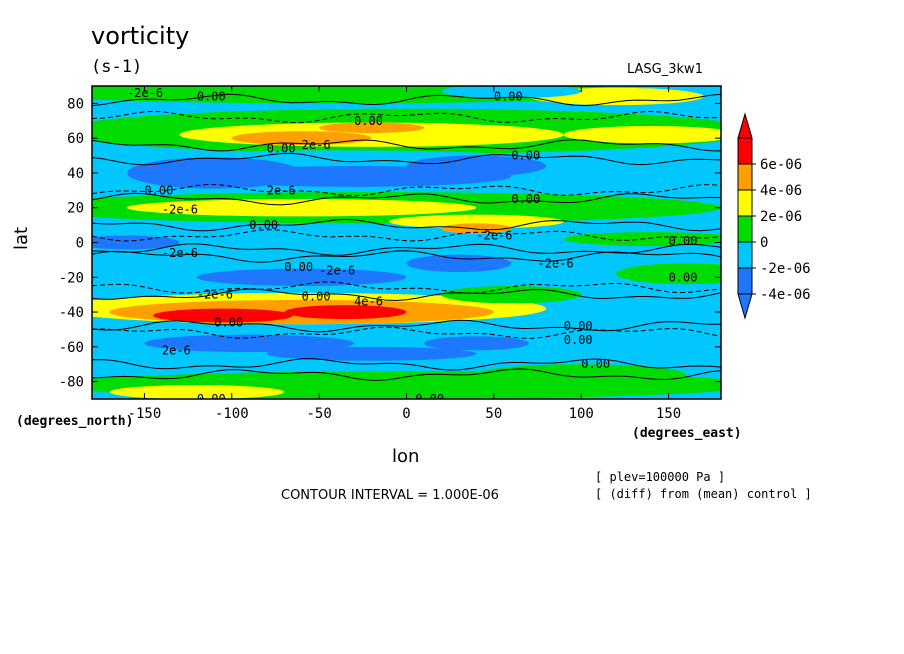 Image resolution: width=904 pixels, height=654 pixels. I want to click on y-tick-label: -40, so click(71, 313).